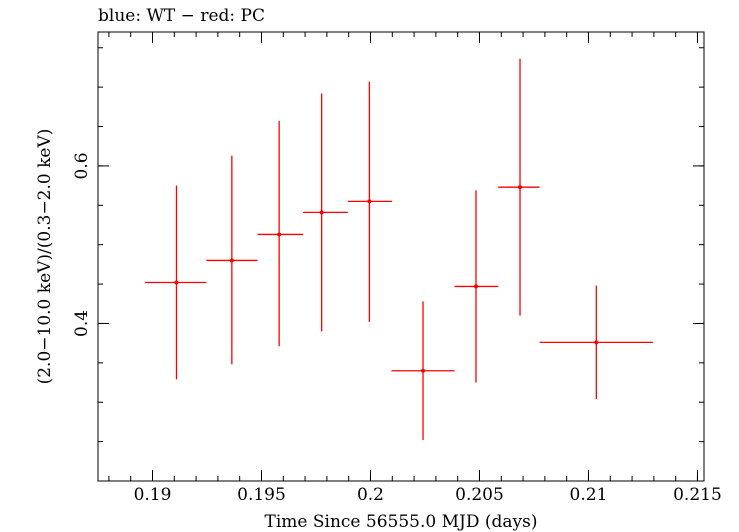 Image resolution: width=739 pixels, height=532 pixels. What do you see at coordinates (479, 495) in the screenshot?
I see `x-tick-label: 0.205` at bounding box center [479, 495].